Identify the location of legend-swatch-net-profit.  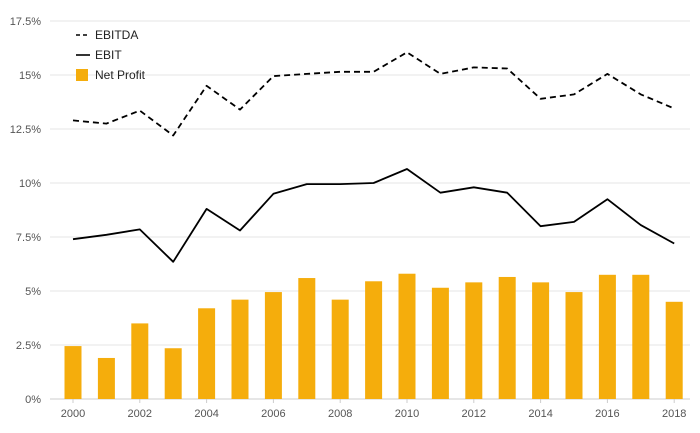
(82, 75).